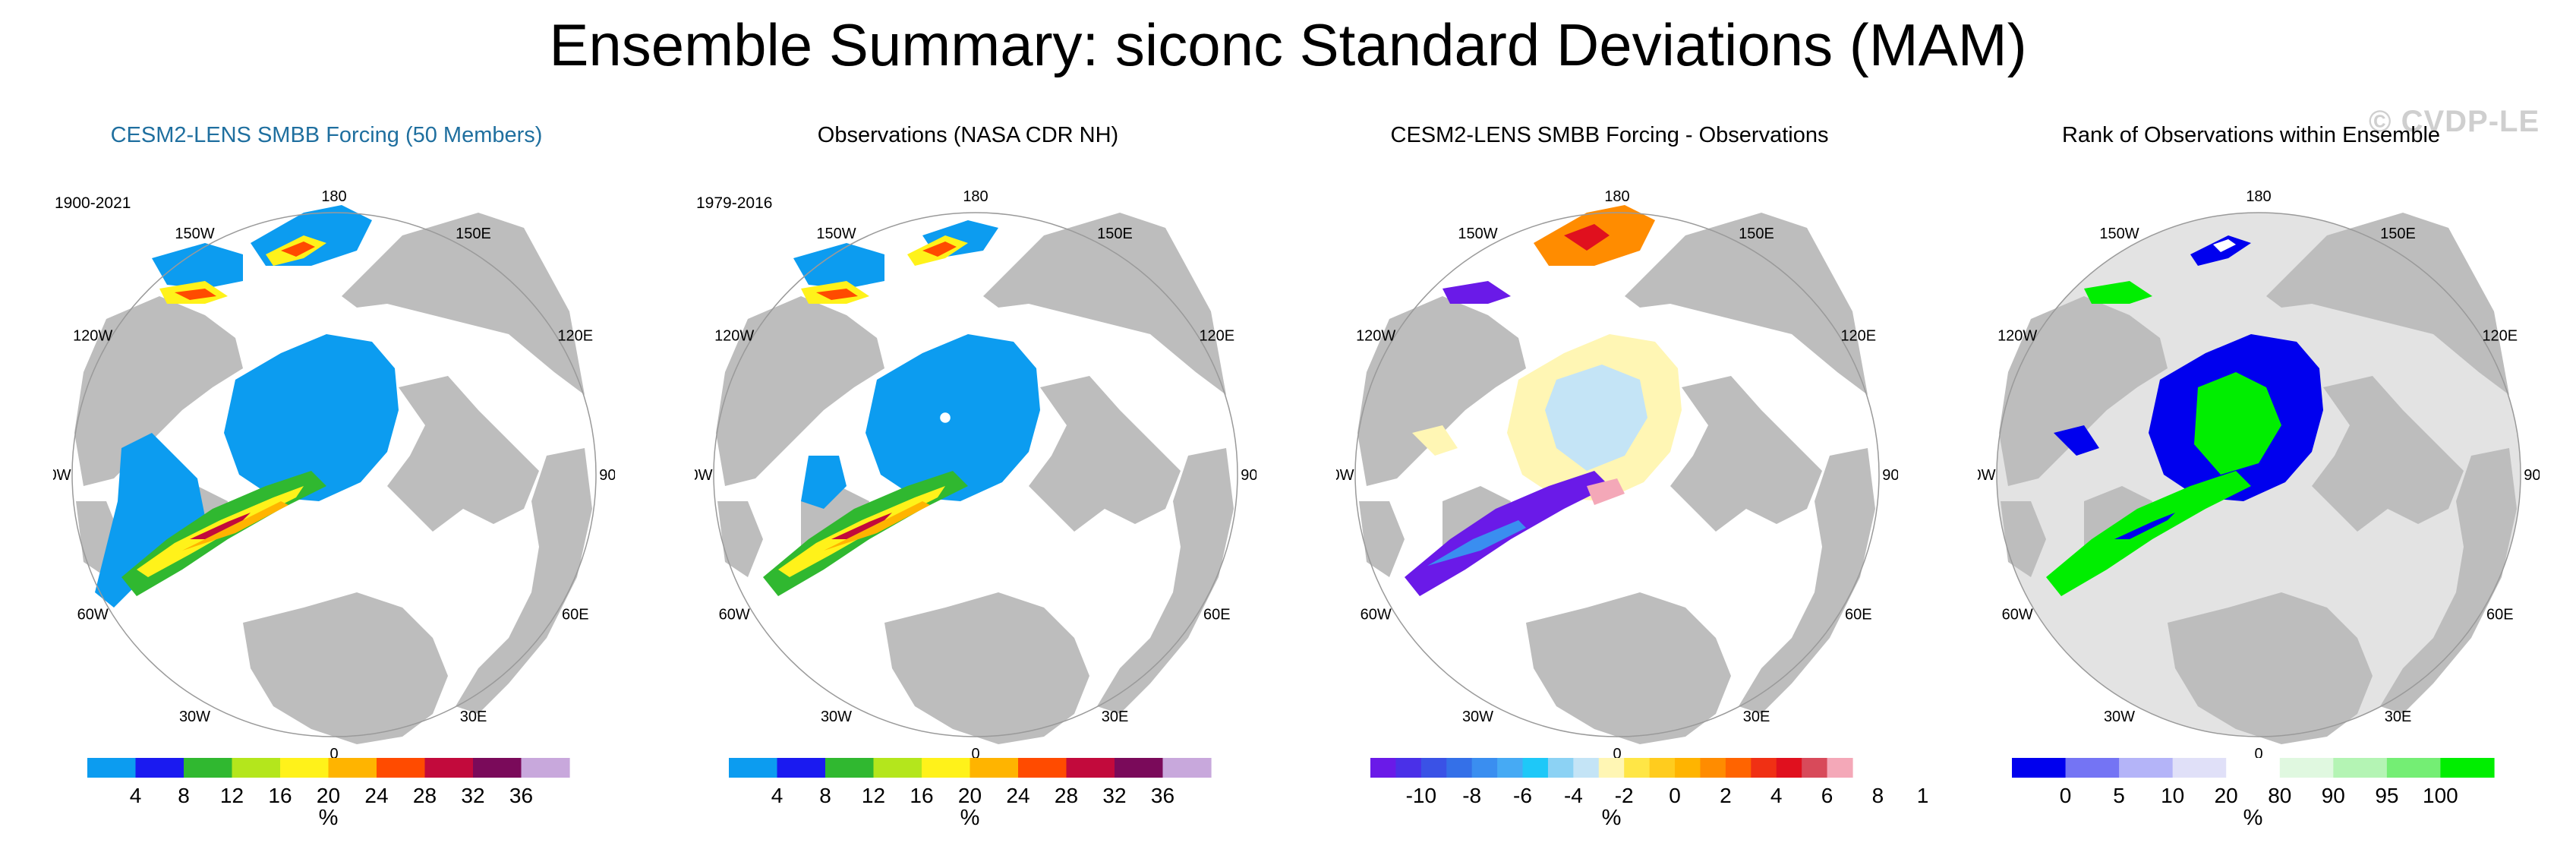  Describe the element at coordinates (2253, 794) in the screenshot. I see `colorbar: 0 5 10 20 80 90 95 100%` at that location.